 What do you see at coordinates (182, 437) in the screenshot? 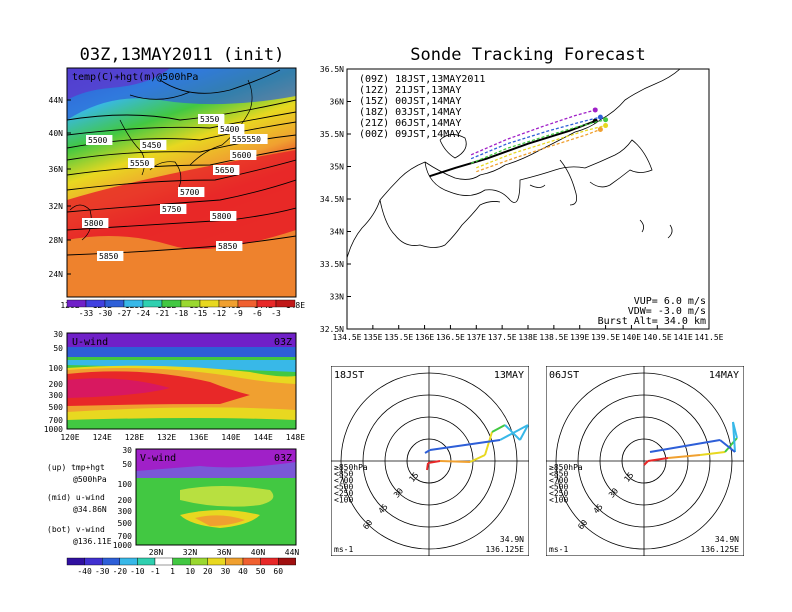
I see `mid-lon-ticks: 120E 124E 128E 132E 136E 140E 144E 148E` at bounding box center [182, 437].